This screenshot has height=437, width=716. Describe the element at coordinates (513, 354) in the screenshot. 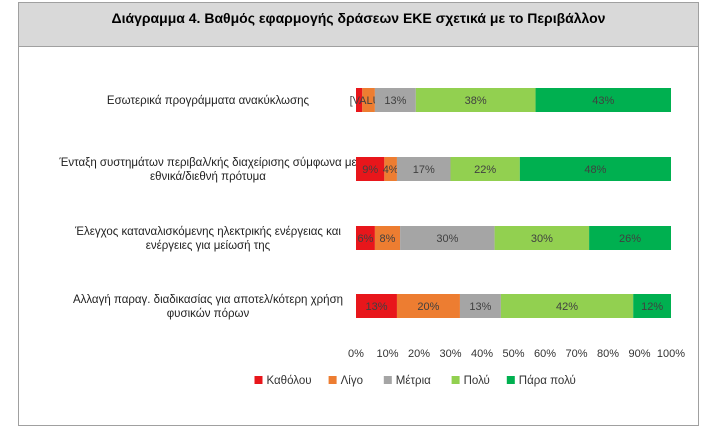

I see `x-tick-label: 50%` at that location.